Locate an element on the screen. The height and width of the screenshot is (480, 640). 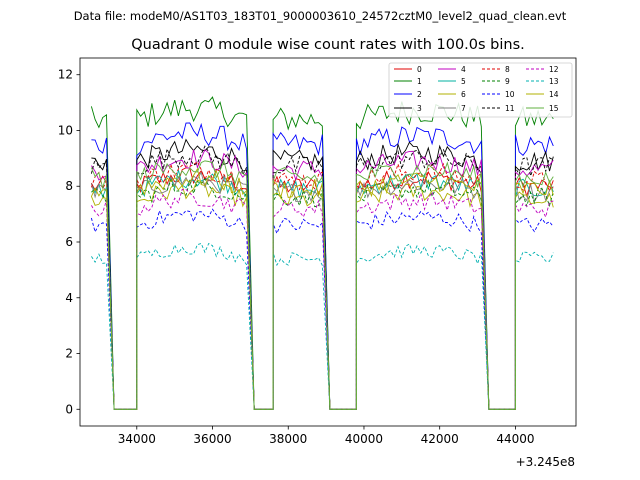
y-tick-label: 2 is located at coordinates (69, 354).